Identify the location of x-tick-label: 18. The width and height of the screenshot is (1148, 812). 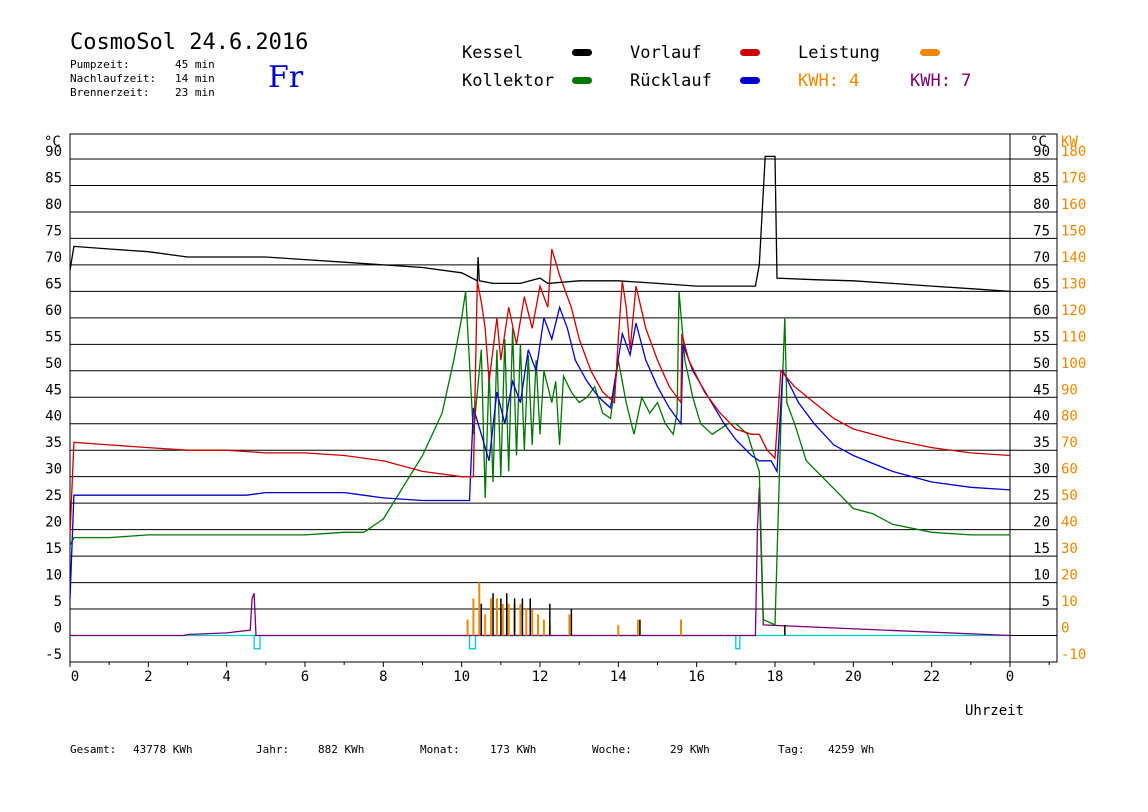
(775, 677).